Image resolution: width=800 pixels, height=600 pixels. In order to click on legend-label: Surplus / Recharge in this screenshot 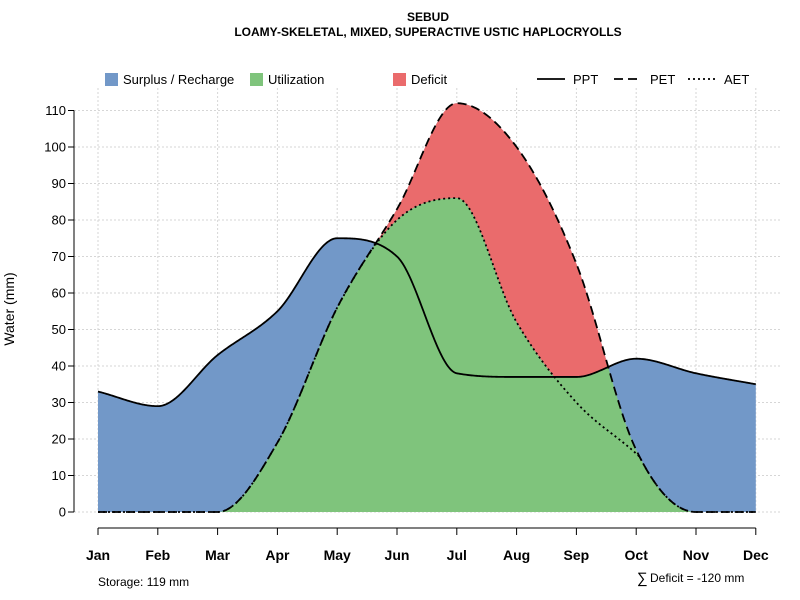, I will do `click(178, 79)`.